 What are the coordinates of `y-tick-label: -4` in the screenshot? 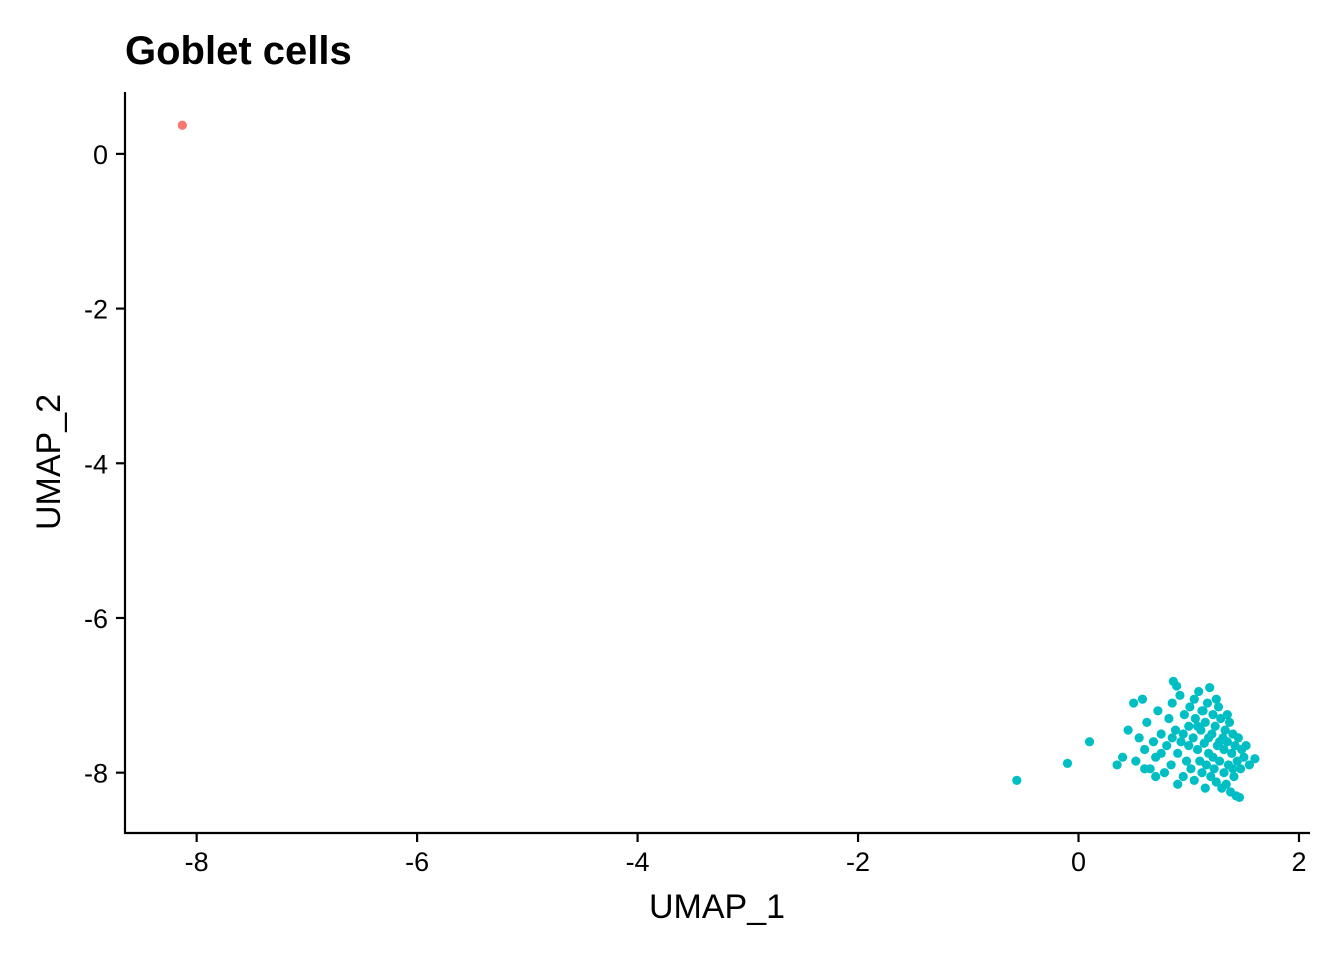 It's located at (96, 464).